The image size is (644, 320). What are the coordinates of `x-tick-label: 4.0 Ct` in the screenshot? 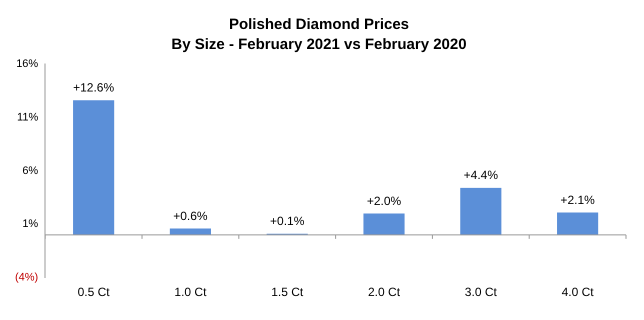 It's located at (578, 292).